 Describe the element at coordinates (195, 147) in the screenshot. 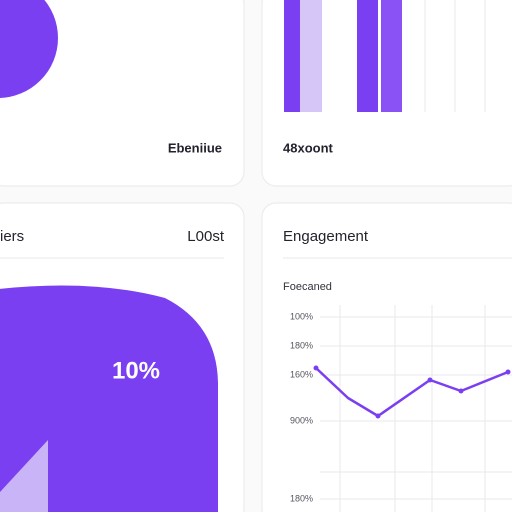

I see `card-label: Ebeniiue` at that location.